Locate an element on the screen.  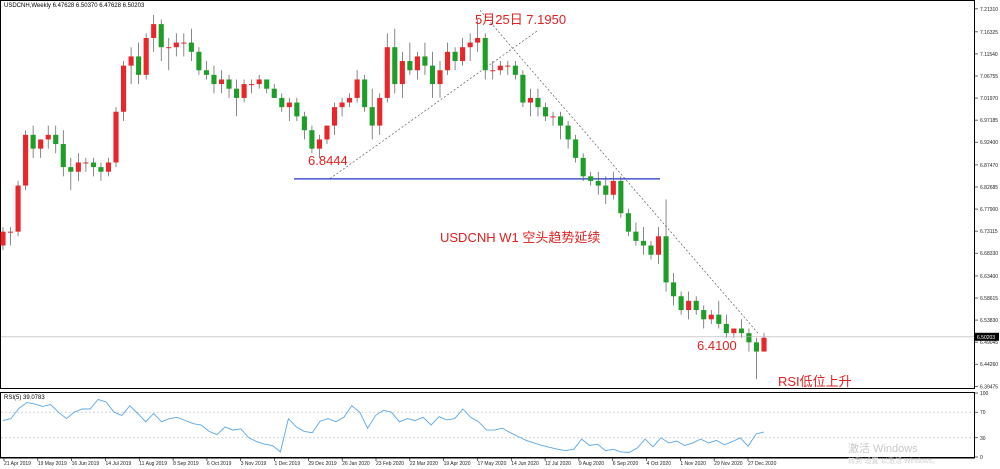
price-tick-label: 7.01970 is located at coordinates (989, 99).